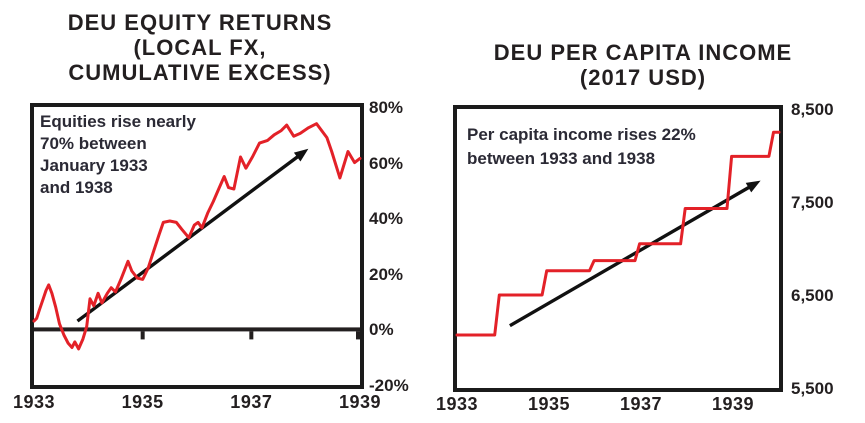  Describe the element at coordinates (632, 255) in the screenshot. I see `trend-arrow-line` at that location.